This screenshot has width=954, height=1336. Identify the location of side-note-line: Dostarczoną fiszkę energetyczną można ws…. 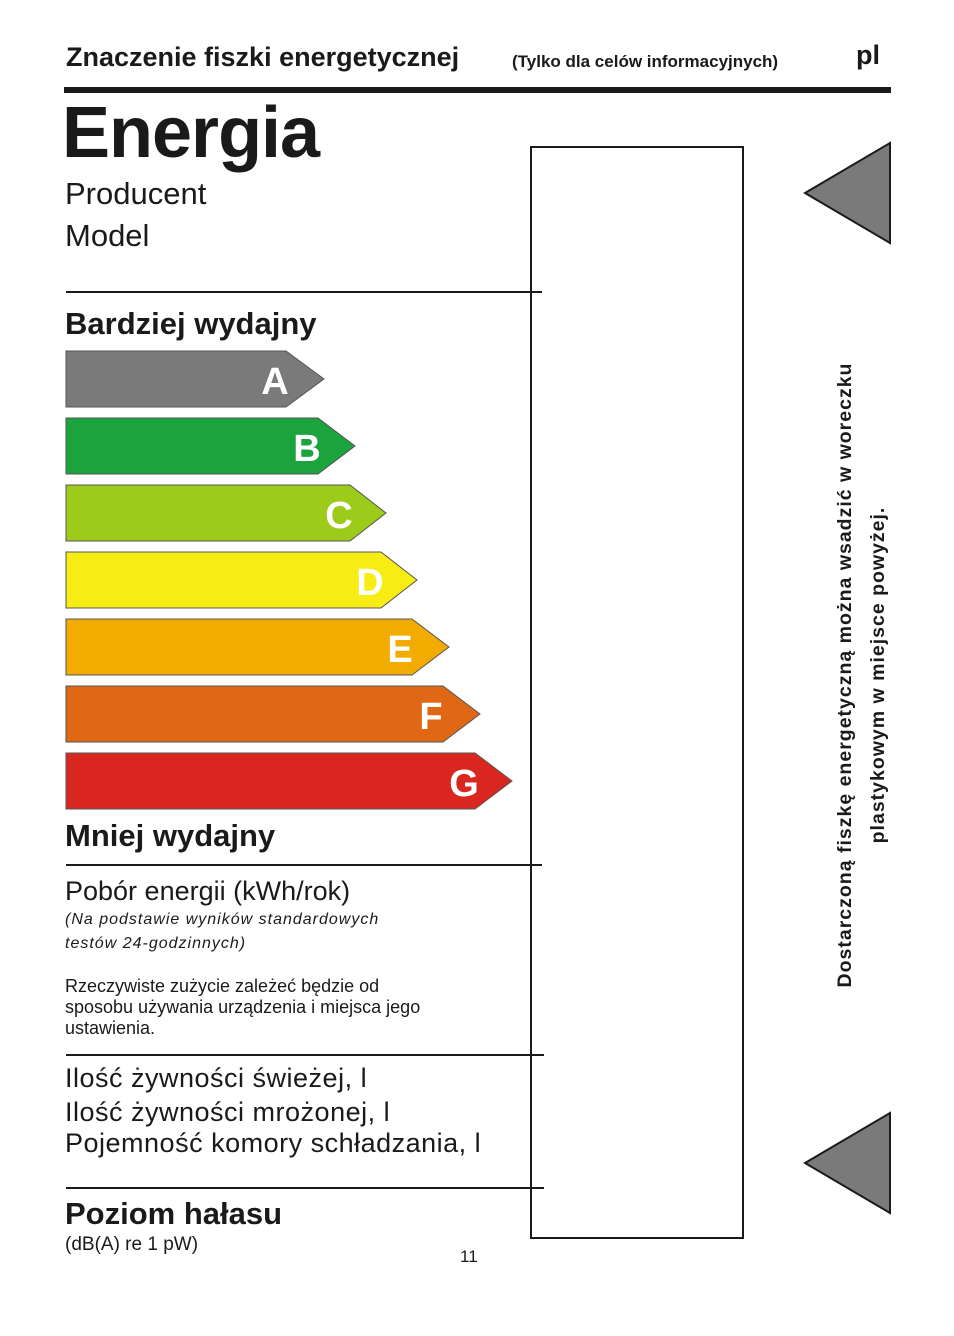
(845, 675).